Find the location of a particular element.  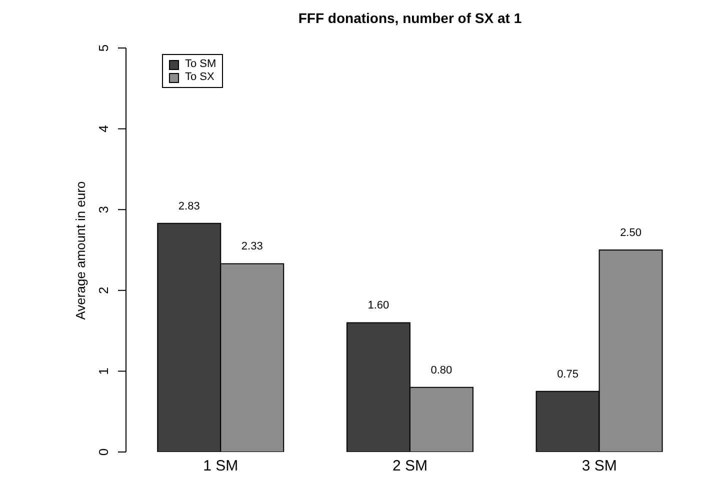

y-axis-title: Average amount in euro is located at coordinates (80, 250).